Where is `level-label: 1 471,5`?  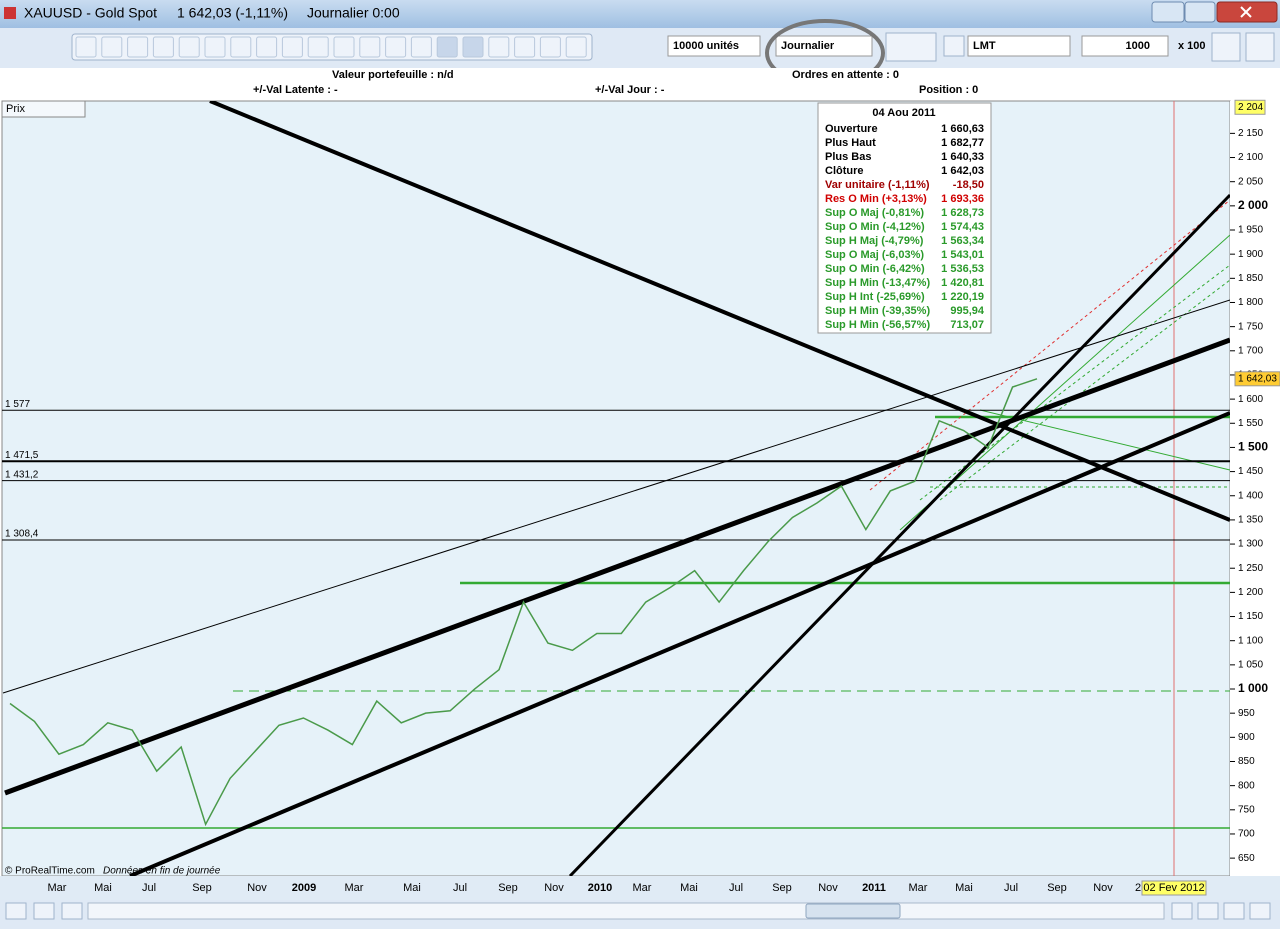
level-label: 1 471,5 is located at coordinates (22, 455).